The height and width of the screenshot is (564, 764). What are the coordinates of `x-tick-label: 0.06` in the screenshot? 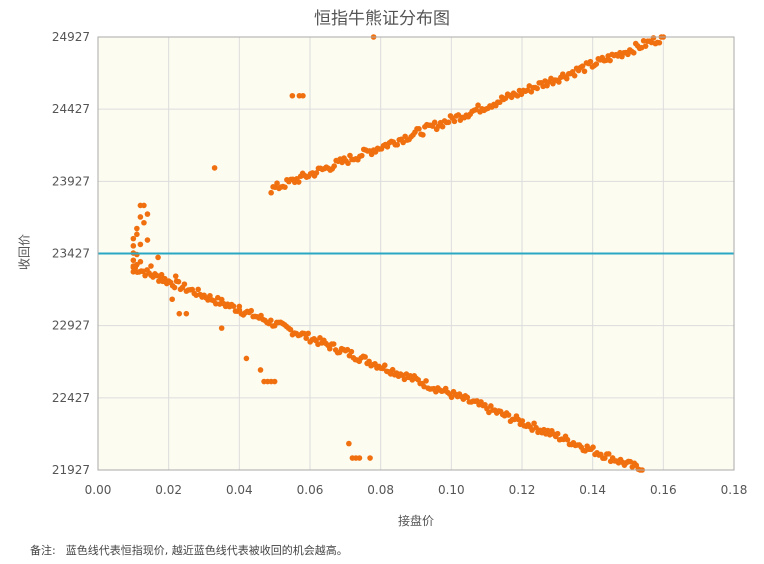 It's located at (310, 490).